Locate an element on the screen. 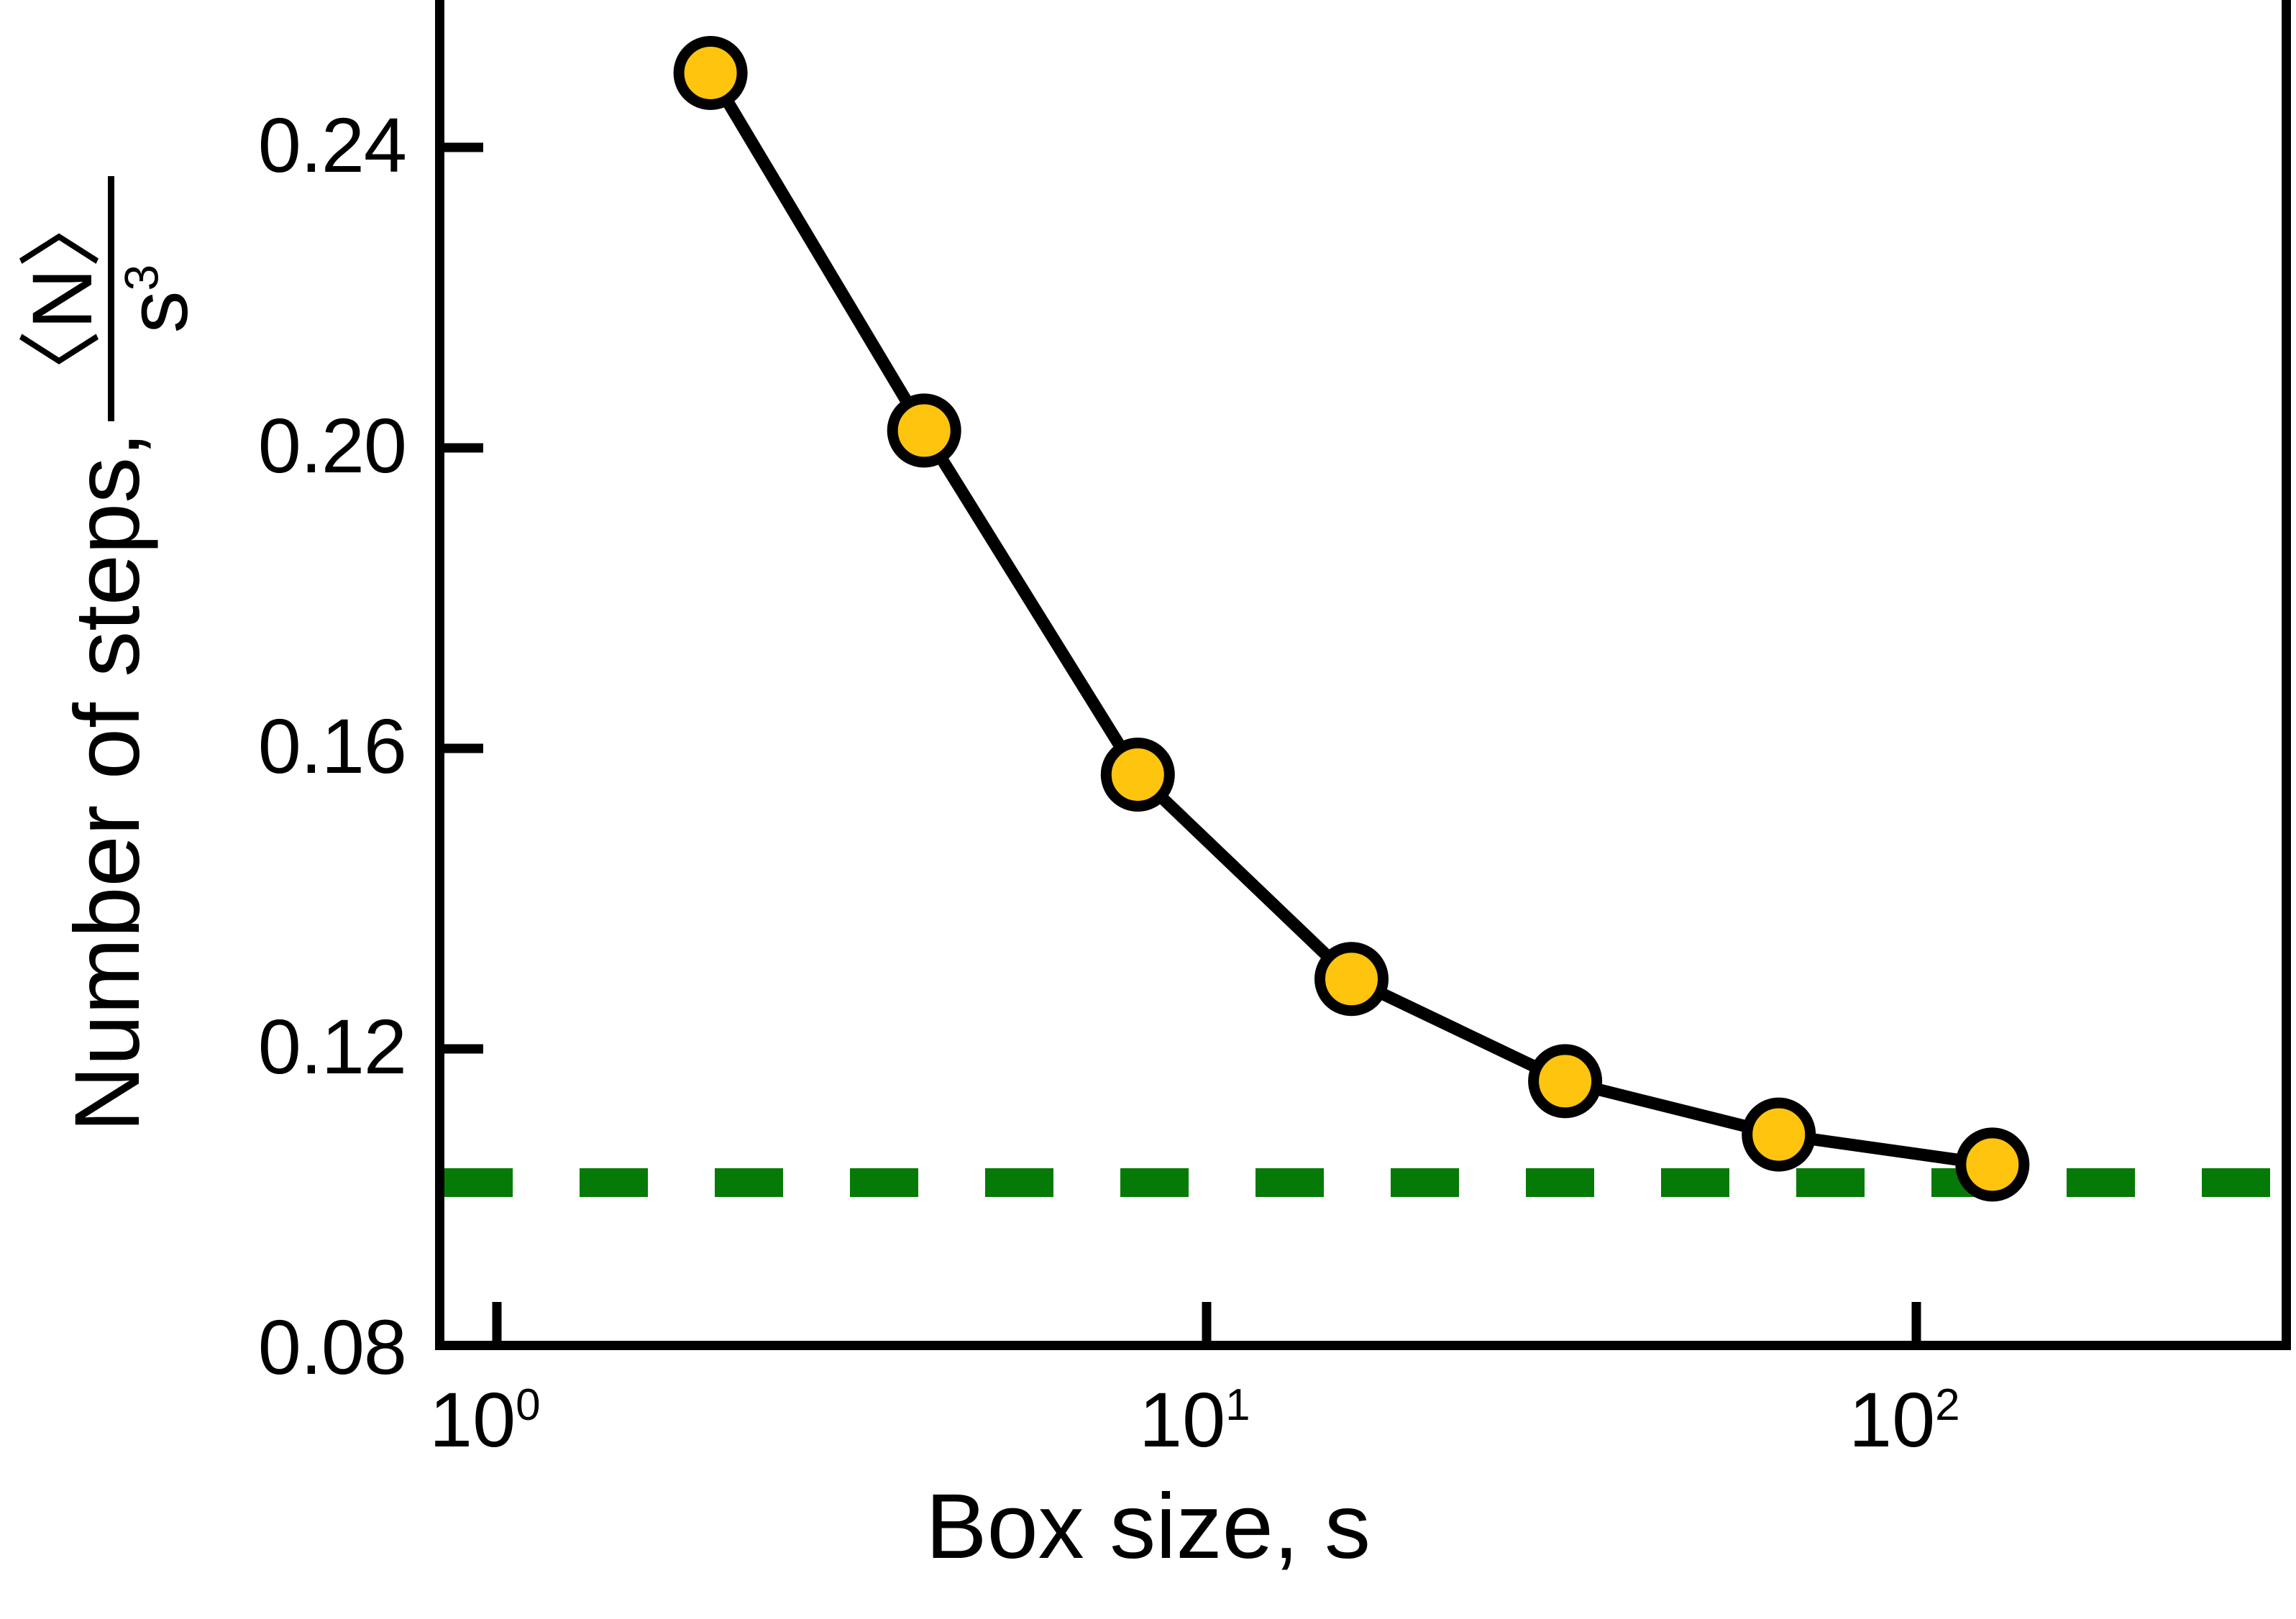 The height and width of the screenshot is (1619, 2296). x-tick-exponent: 2 is located at coordinates (1947, 1405).